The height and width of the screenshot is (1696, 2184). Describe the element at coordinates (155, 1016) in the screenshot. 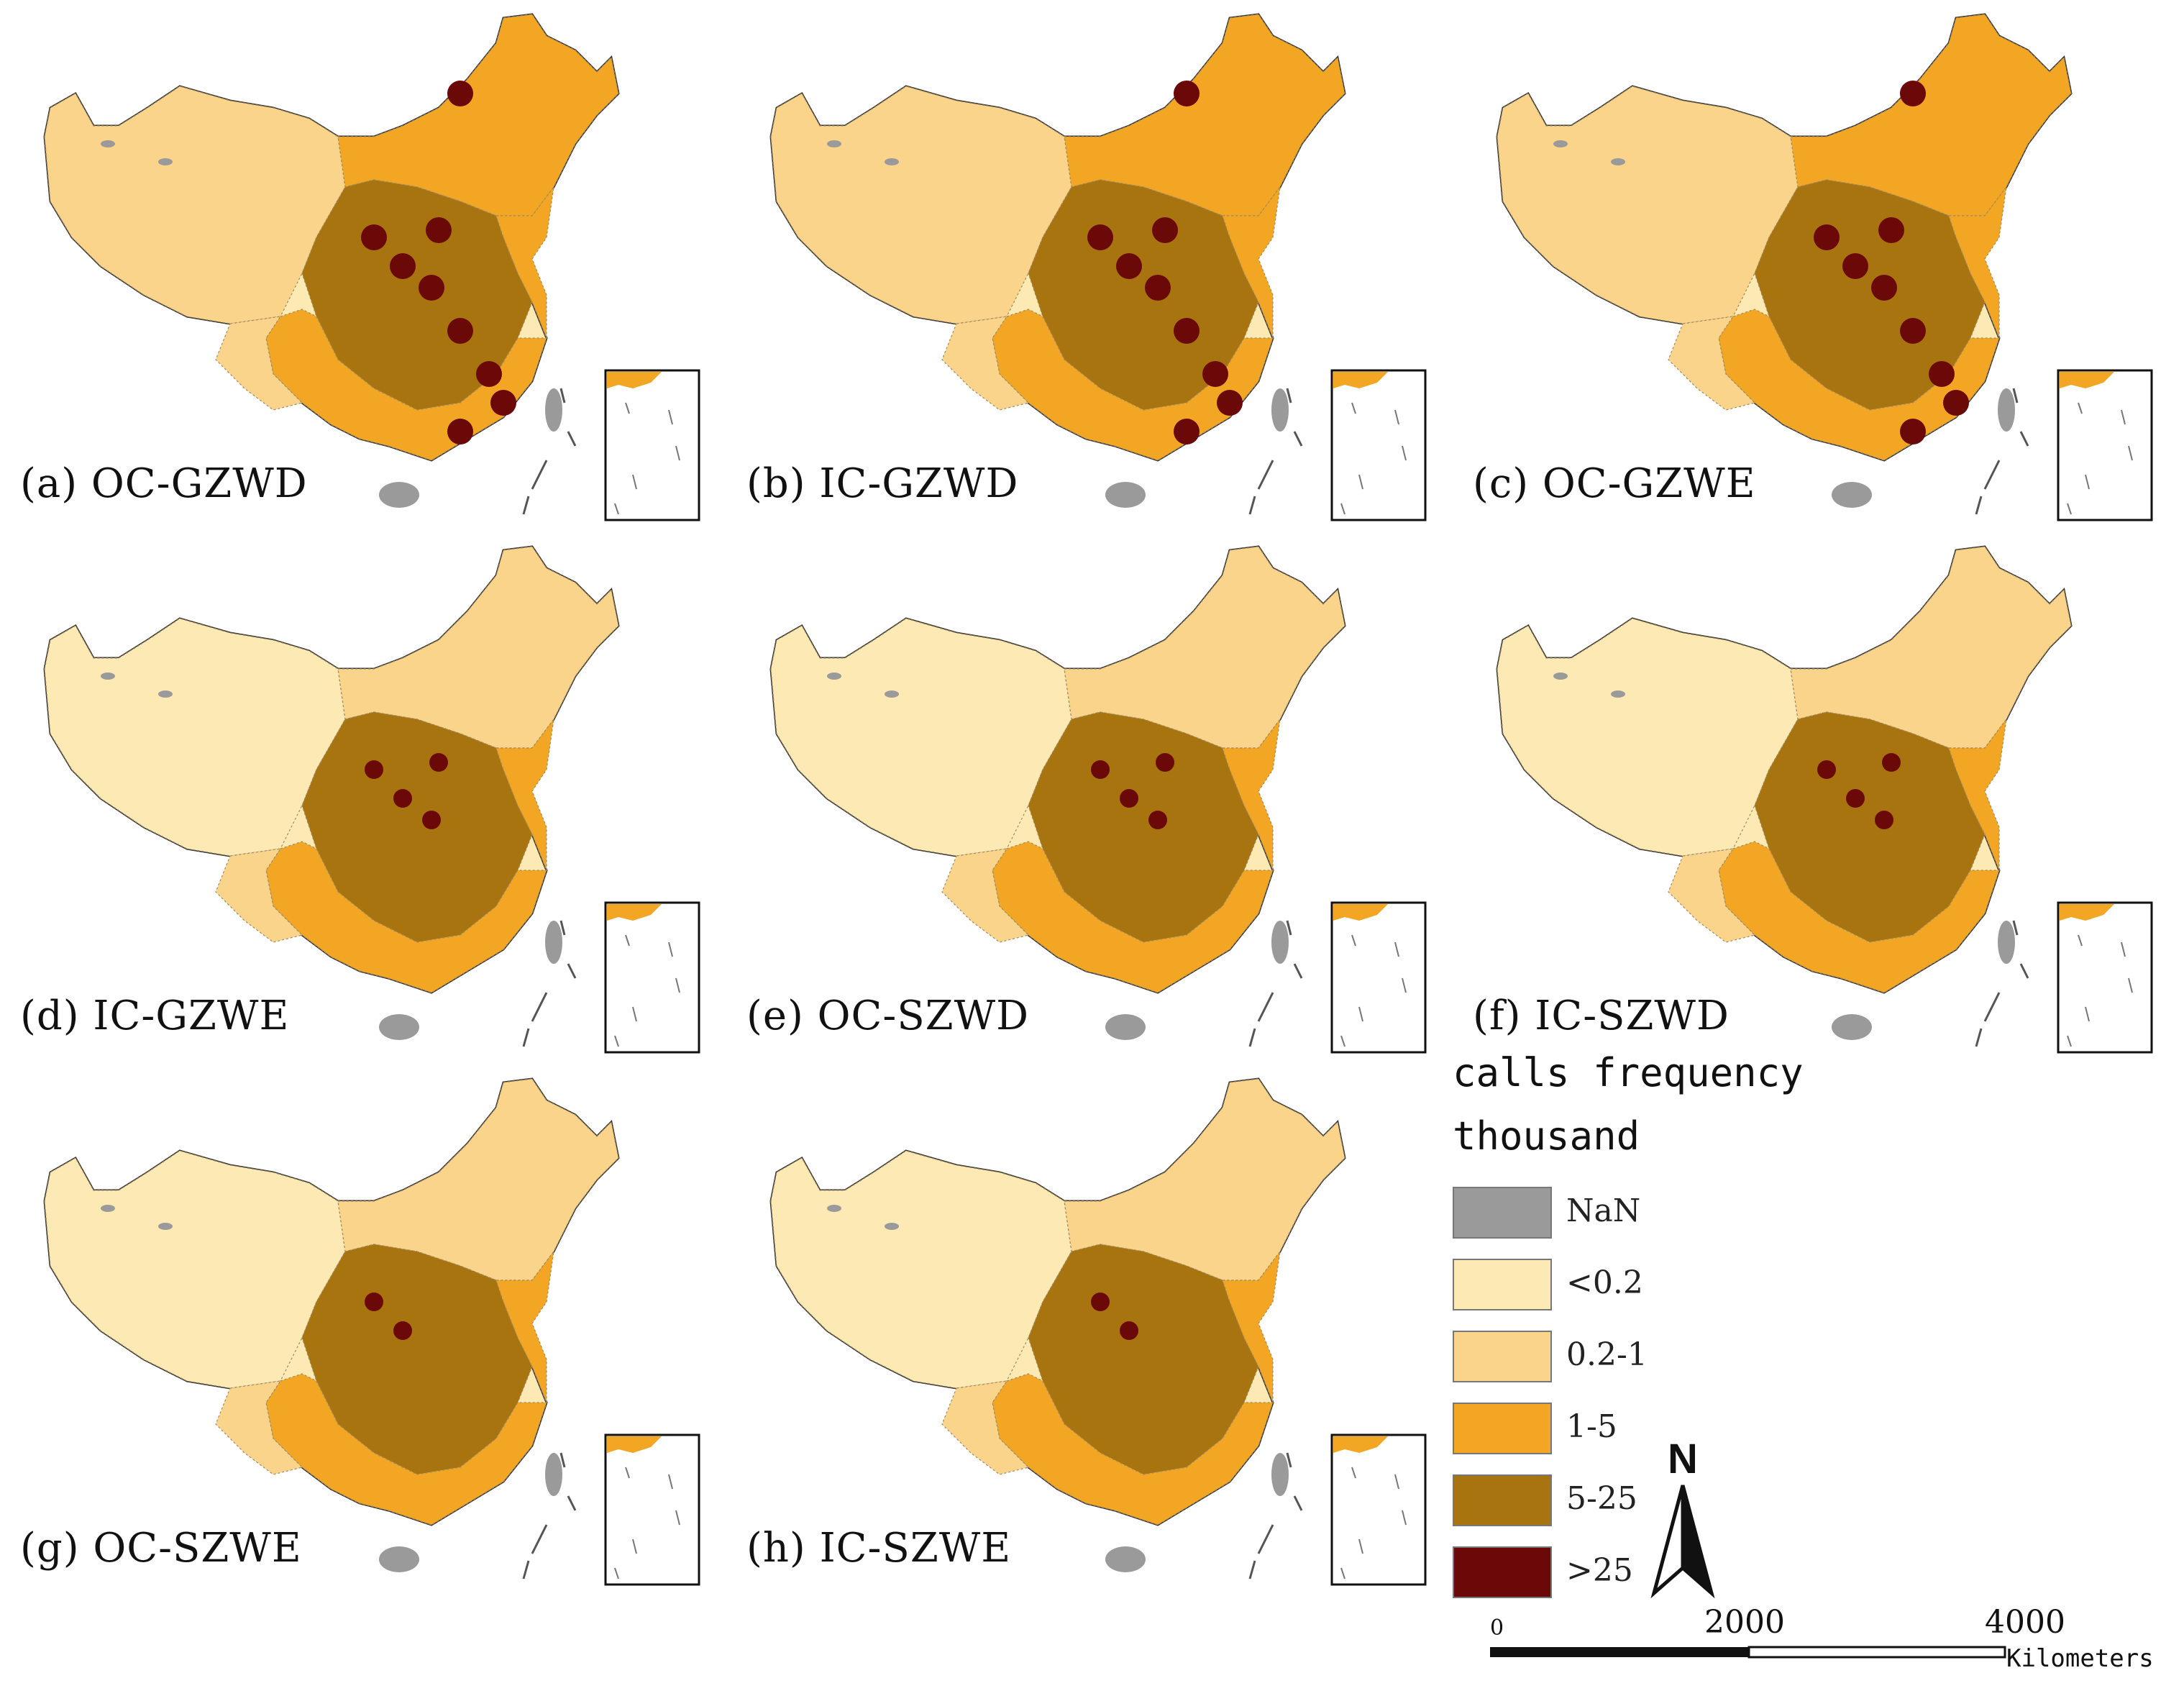

I see `panel-caption: (d) IC-GZWE` at that location.